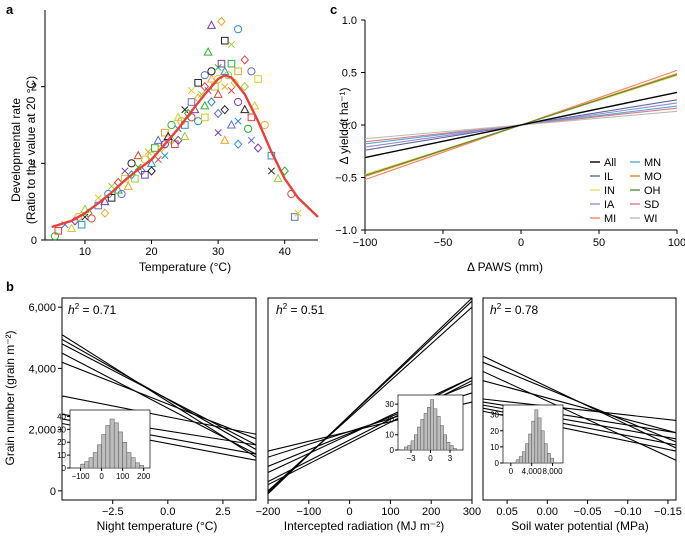  I want to click on panel-a-xlabel: Temperature (°C), so click(185, 267).